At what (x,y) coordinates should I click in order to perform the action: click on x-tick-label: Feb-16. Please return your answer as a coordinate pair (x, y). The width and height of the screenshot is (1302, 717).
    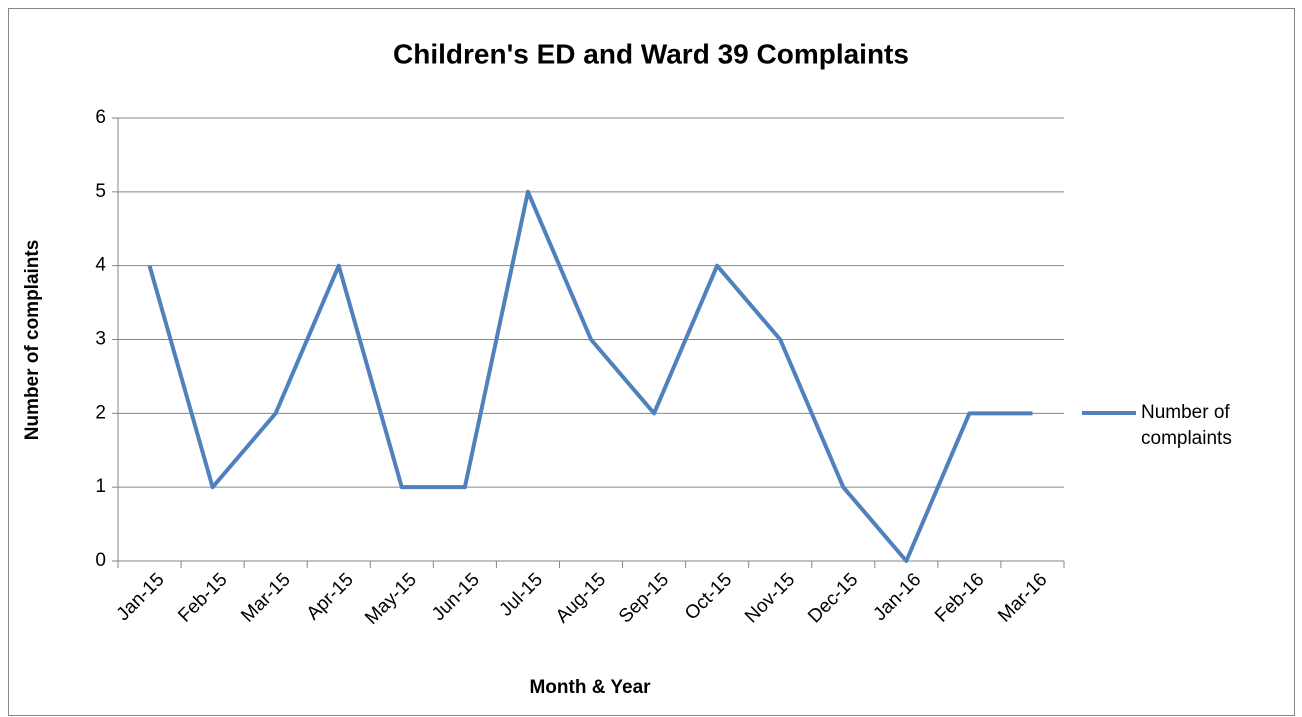
    Looking at the image, I should click on (959, 597).